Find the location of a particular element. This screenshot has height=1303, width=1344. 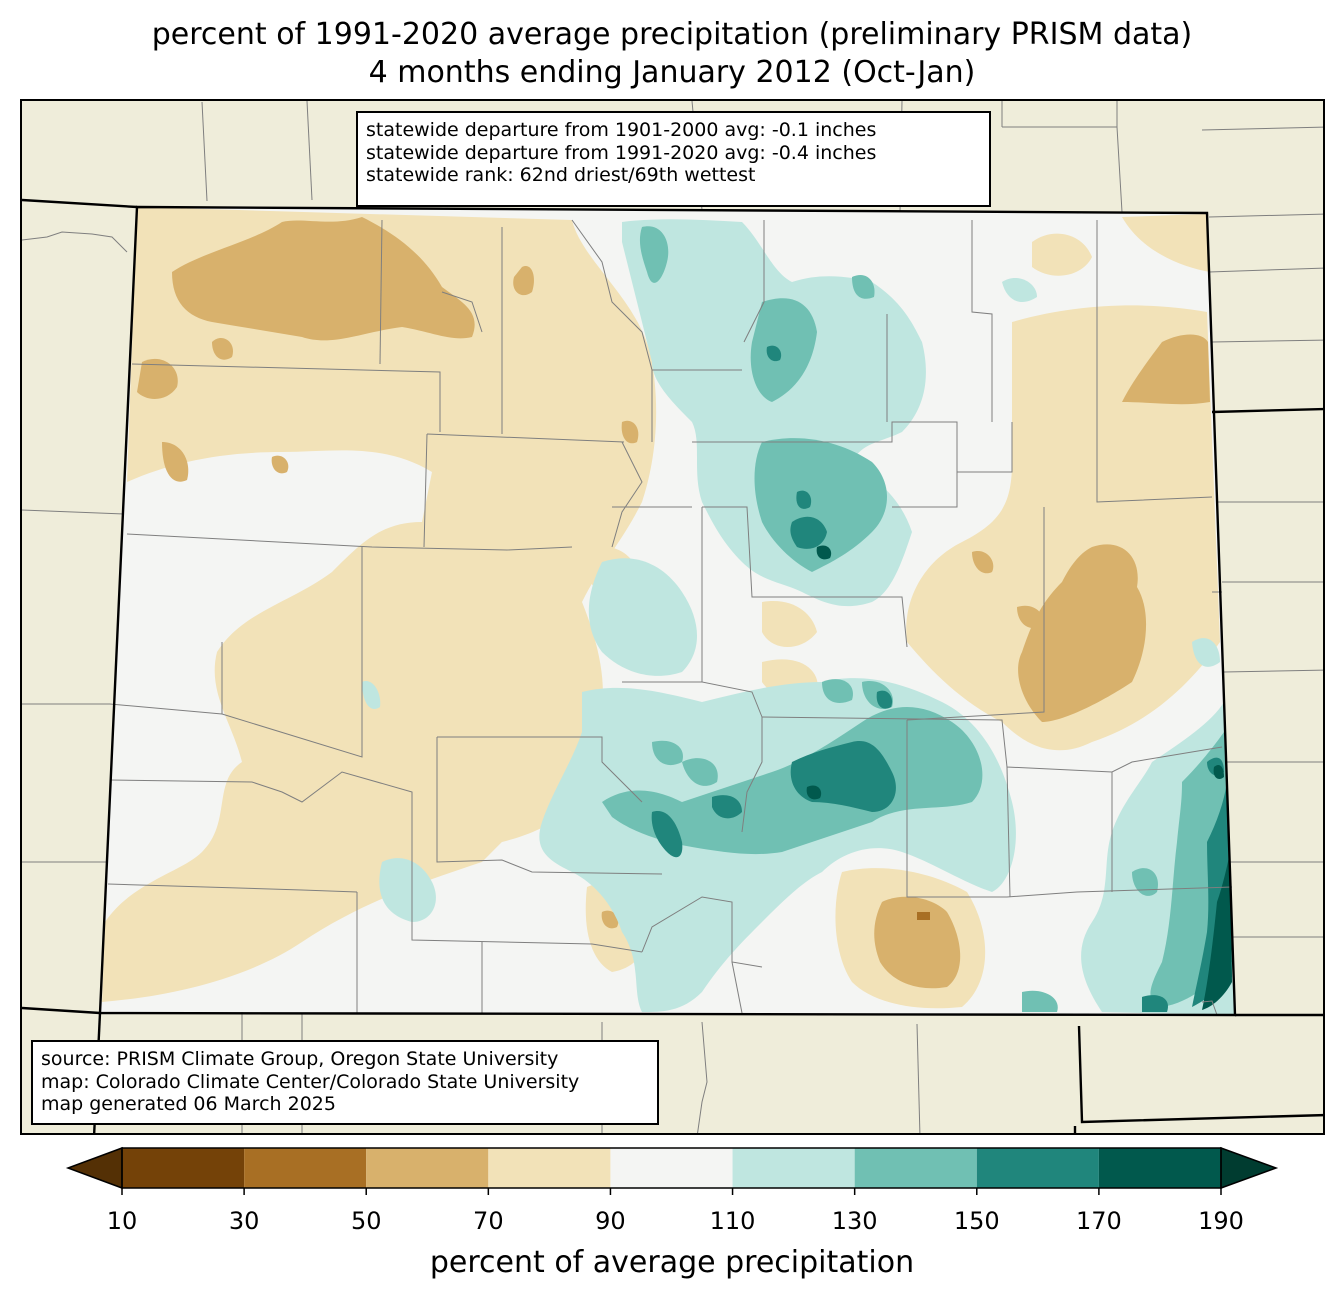

colorbar-tick-label: 130 is located at coordinates (855, 1221).